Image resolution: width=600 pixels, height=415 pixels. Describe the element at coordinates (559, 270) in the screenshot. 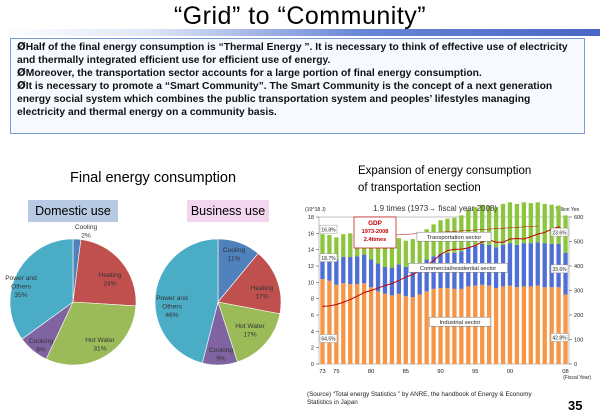

I see `share-label-2008: 33.6%` at that location.